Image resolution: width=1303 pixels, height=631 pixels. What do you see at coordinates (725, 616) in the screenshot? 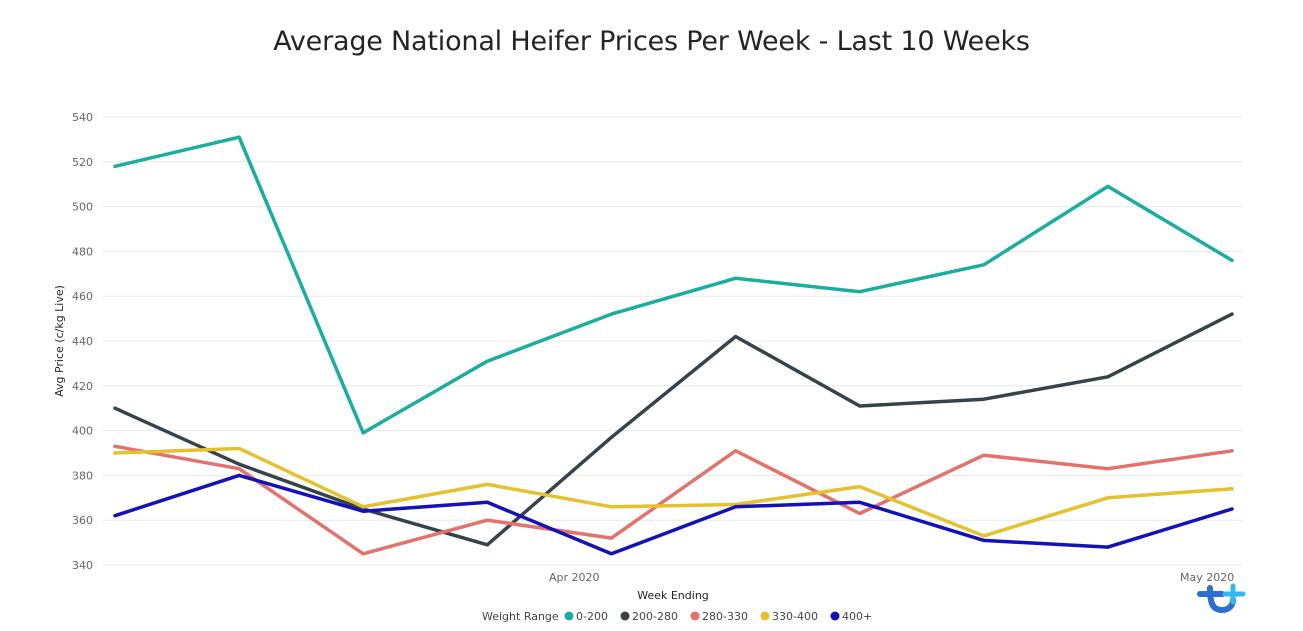
I see `legend-item-280-330: 280-330` at bounding box center [725, 616].